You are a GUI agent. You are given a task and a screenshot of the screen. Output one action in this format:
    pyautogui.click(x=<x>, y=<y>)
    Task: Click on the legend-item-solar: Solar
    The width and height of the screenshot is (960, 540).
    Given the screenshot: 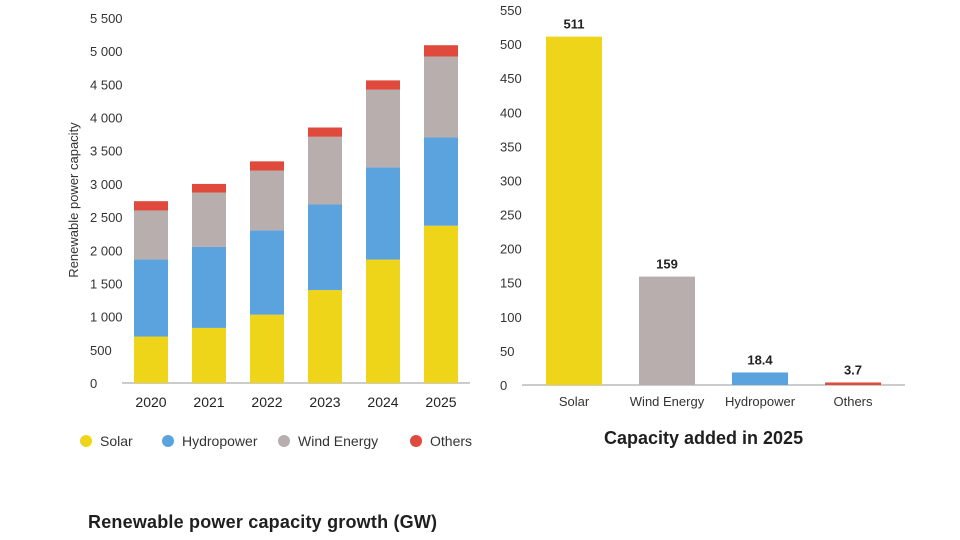 What is the action you would take?
    pyautogui.click(x=121, y=441)
    